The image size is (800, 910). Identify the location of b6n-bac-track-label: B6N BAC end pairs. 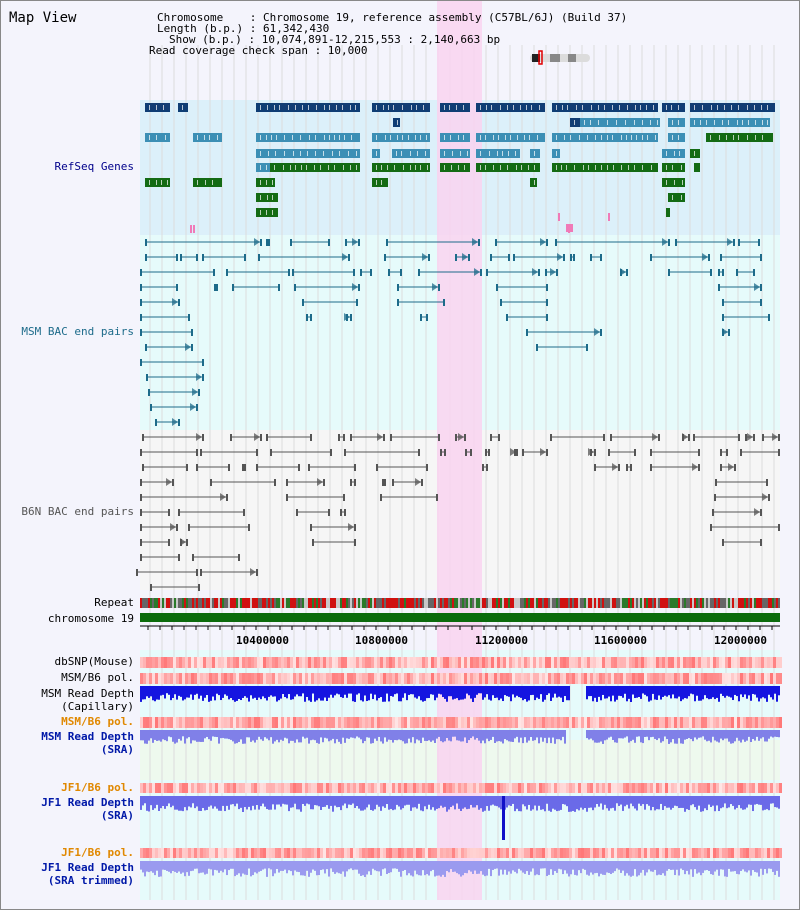
(77, 511).